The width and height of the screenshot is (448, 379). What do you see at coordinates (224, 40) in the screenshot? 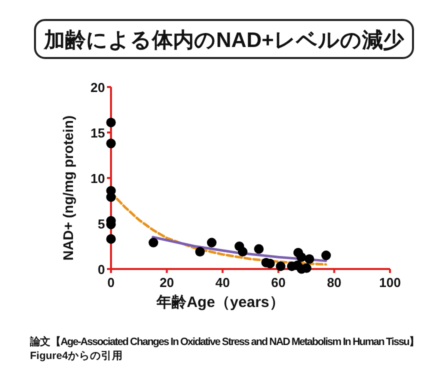
I see `chart-title: 加齢による体内のNAD+レベルの減少` at bounding box center [224, 40].